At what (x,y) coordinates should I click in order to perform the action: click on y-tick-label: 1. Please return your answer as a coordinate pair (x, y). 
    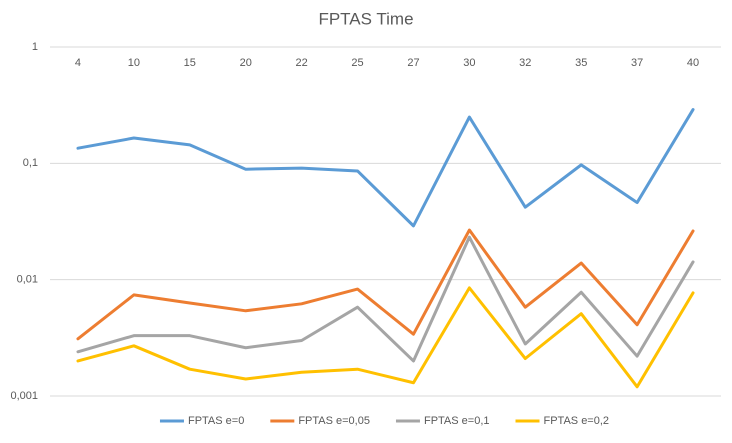
    Looking at the image, I should click on (35, 47).